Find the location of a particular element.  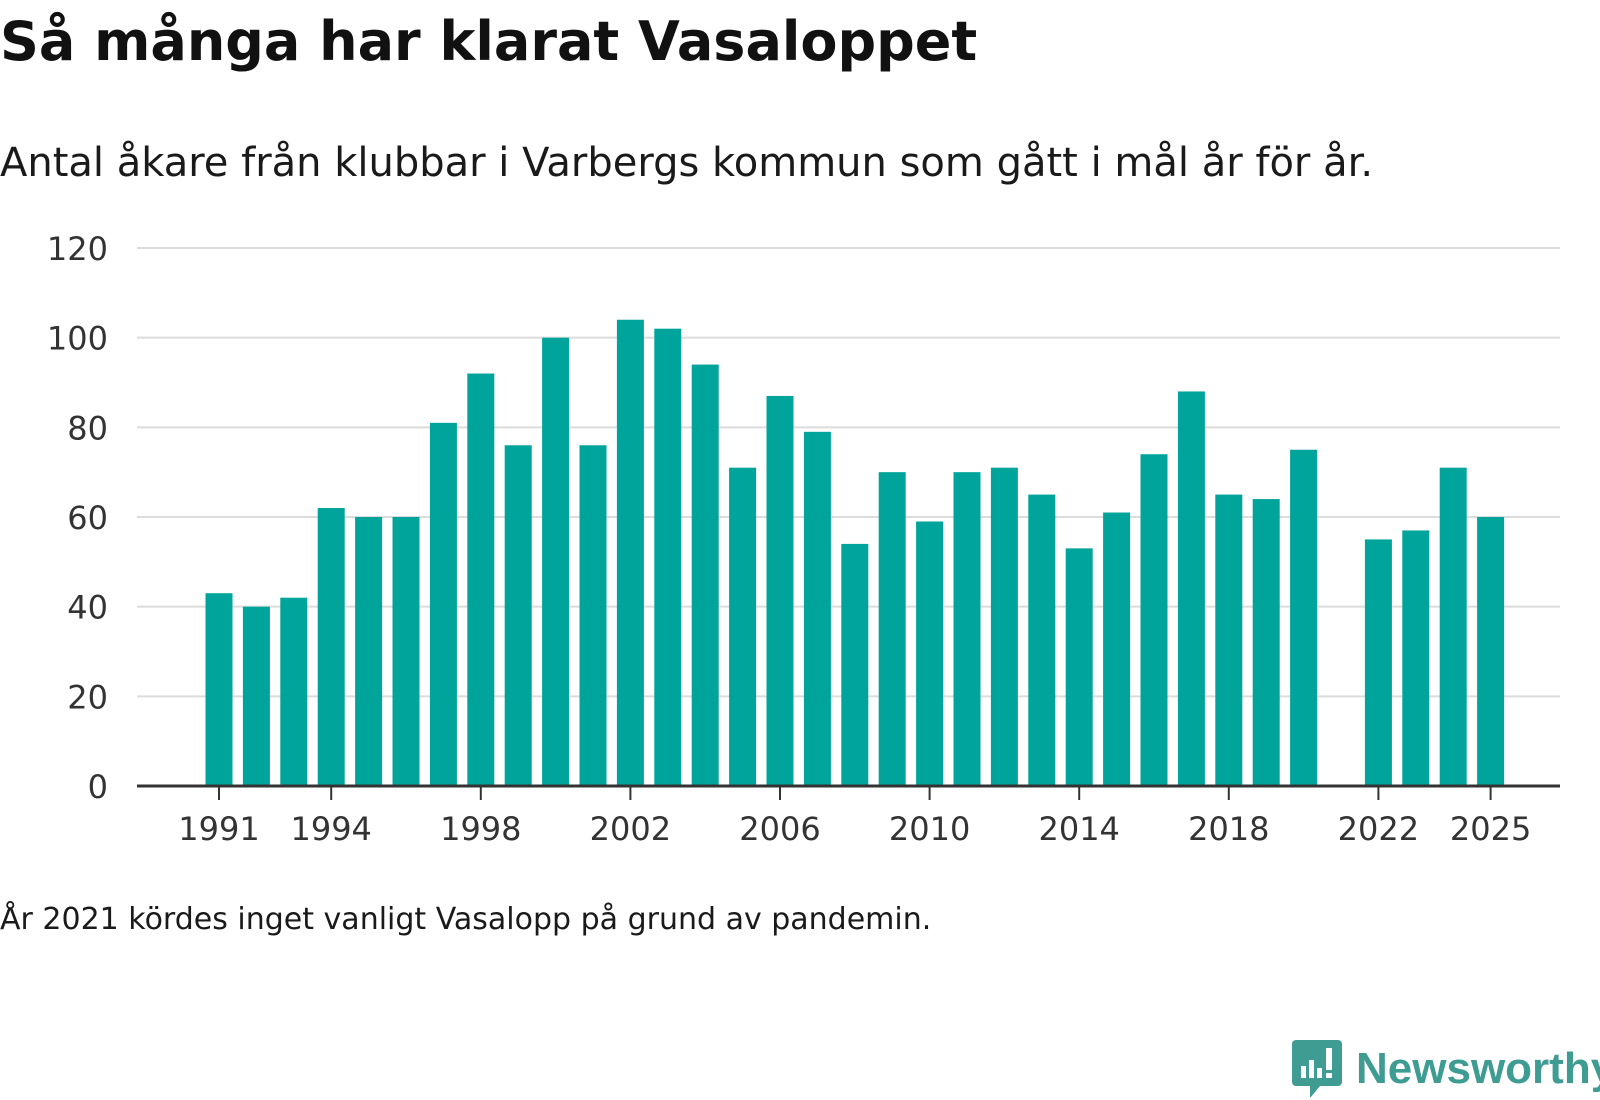

chart-title: Så många har klarat Vasaloppet is located at coordinates (489, 41).